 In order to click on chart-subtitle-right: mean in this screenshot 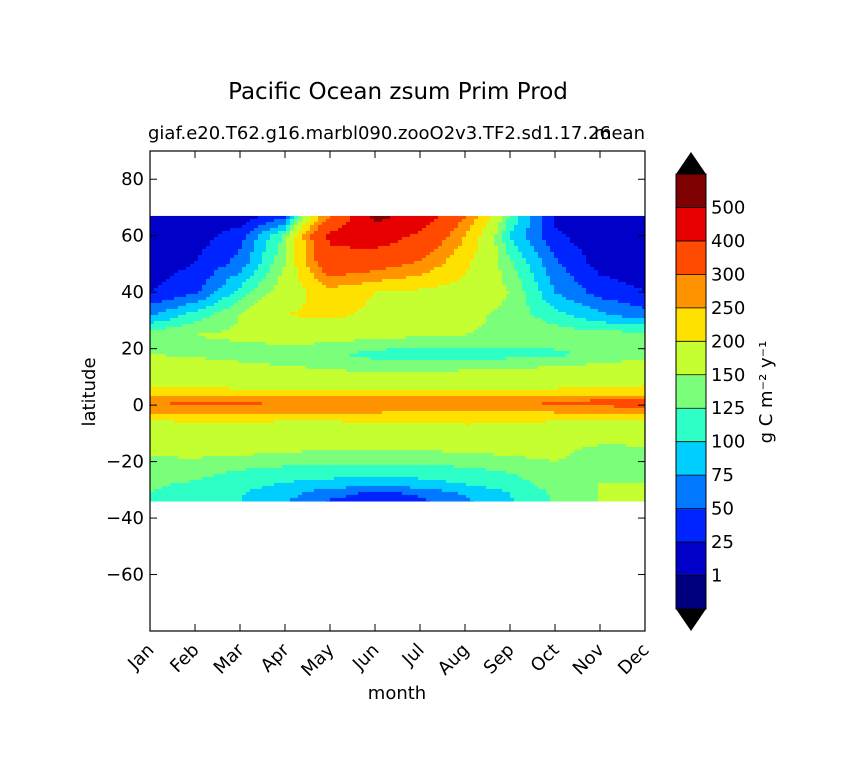, I will do `click(619, 133)`.